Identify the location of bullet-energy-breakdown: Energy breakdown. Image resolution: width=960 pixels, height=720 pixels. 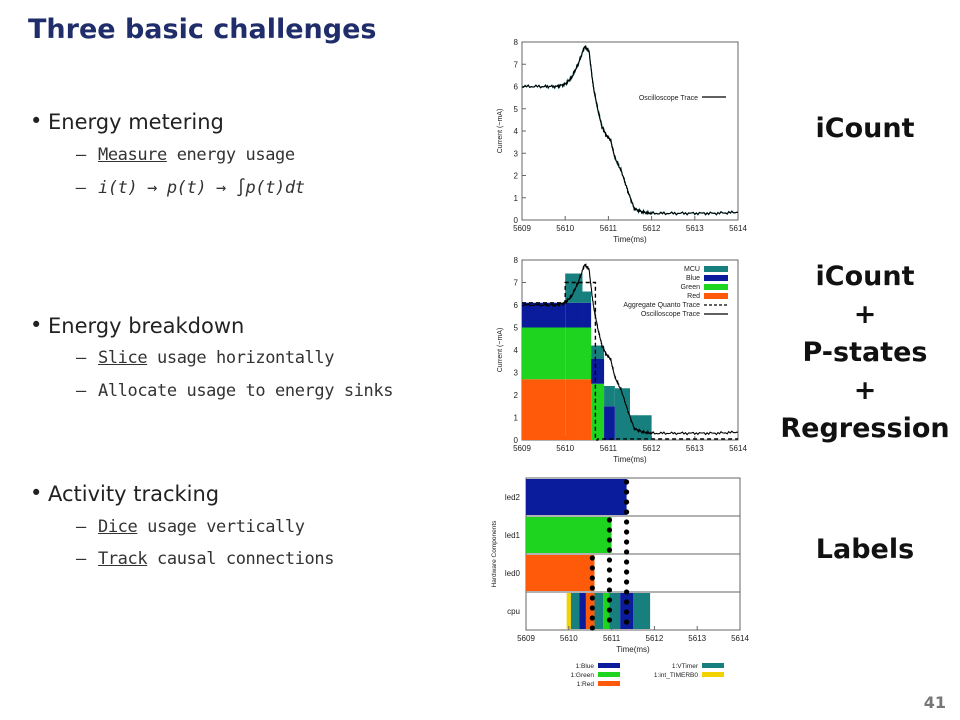
(137, 325).